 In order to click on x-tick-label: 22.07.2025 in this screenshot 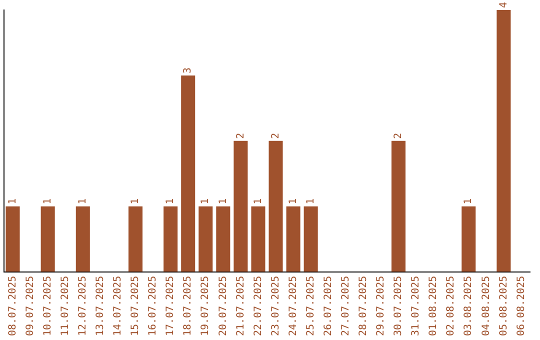, I will do `click(258, 306)`.